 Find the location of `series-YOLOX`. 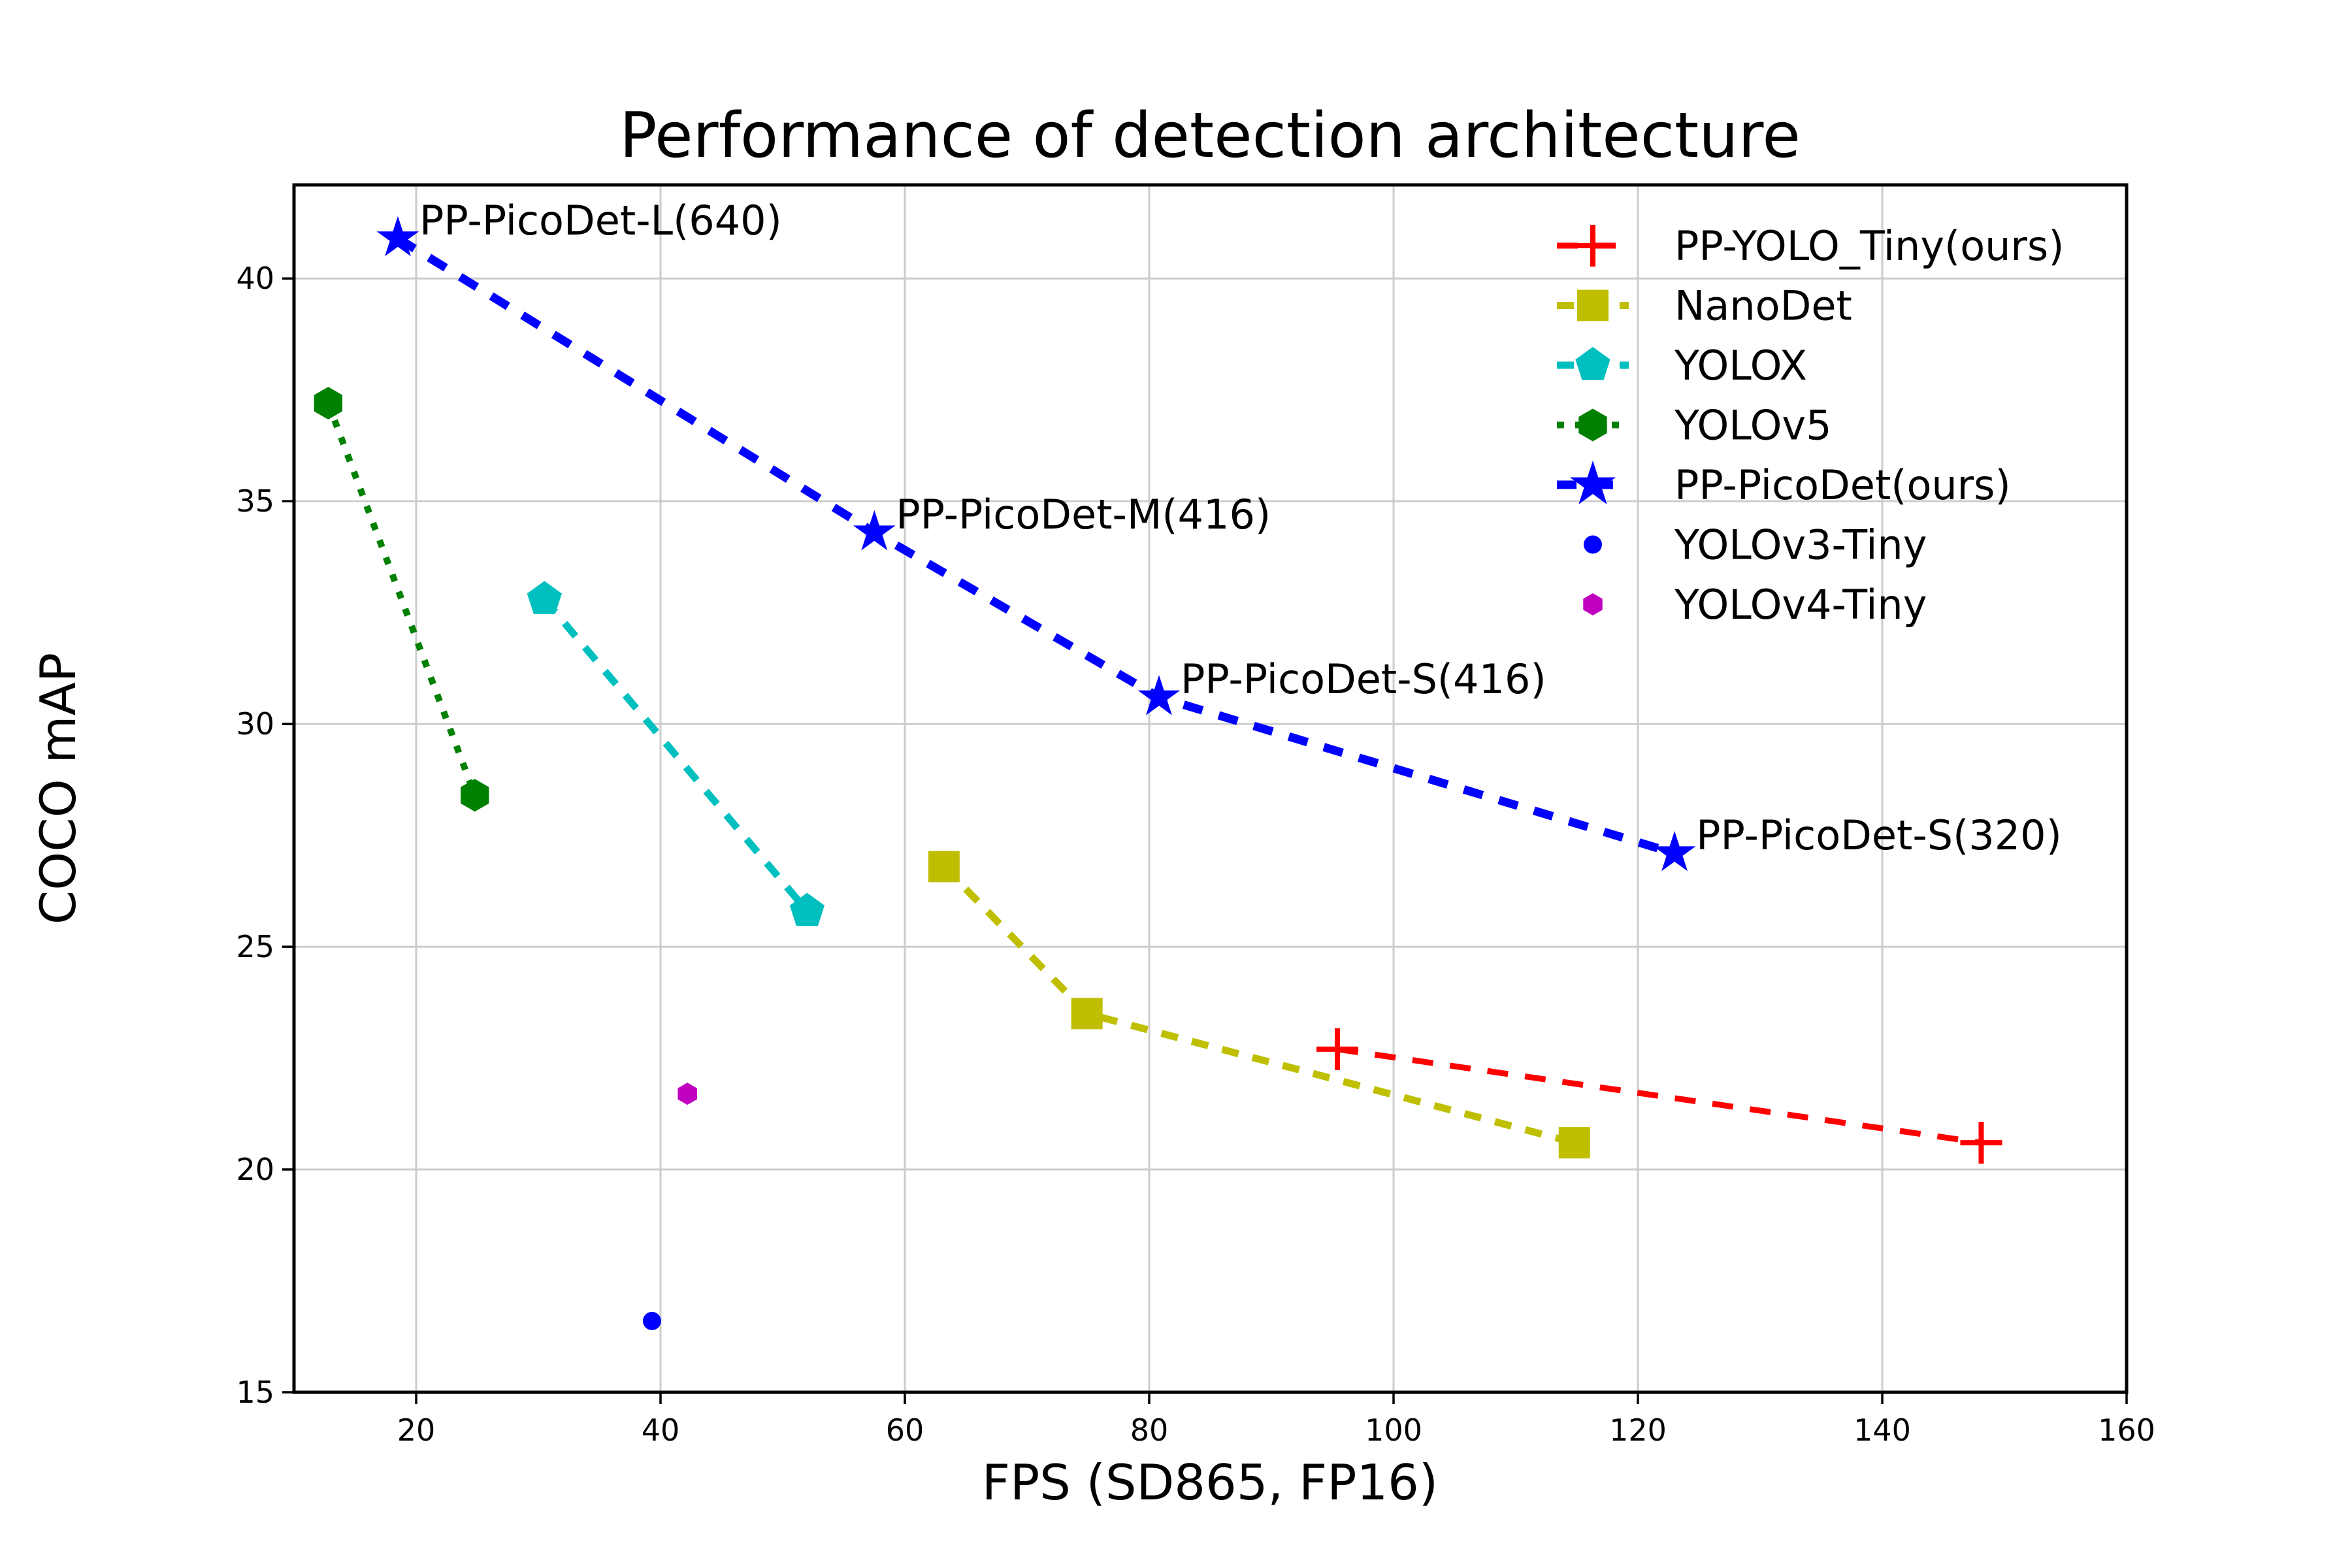

series-YOLOX is located at coordinates (676, 753).